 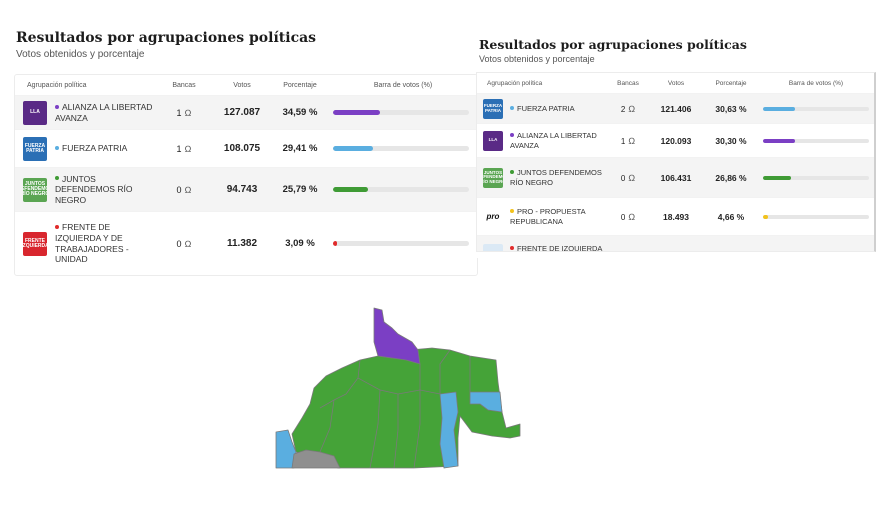 I want to click on map-region-blue-east, so click(x=486, y=402).